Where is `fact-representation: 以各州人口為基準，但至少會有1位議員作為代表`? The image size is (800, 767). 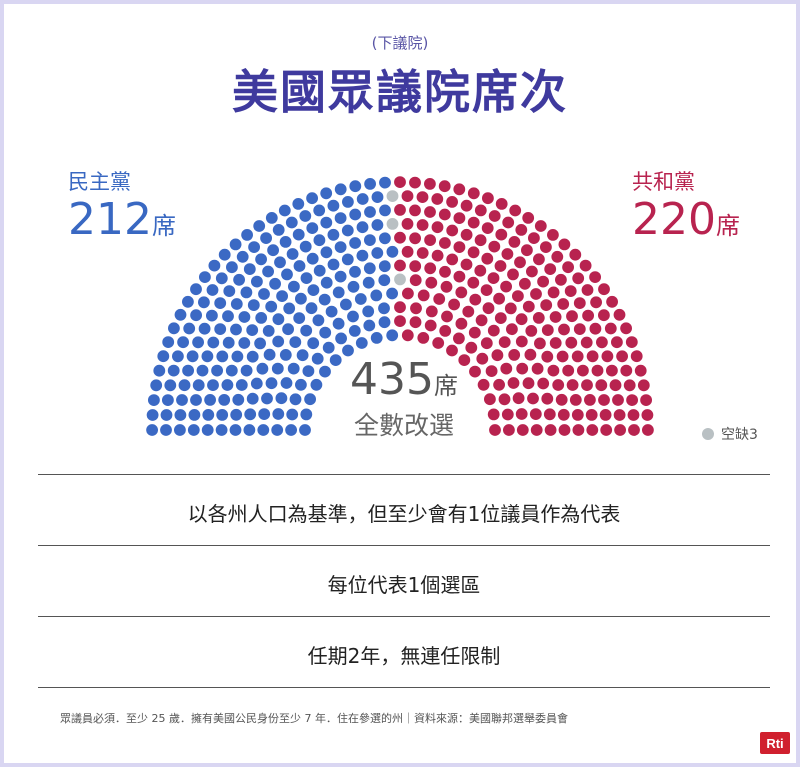
fact-representation: 以各州人口為基準，但至少會有1位議員作為代表 is located at coordinates (404, 514).